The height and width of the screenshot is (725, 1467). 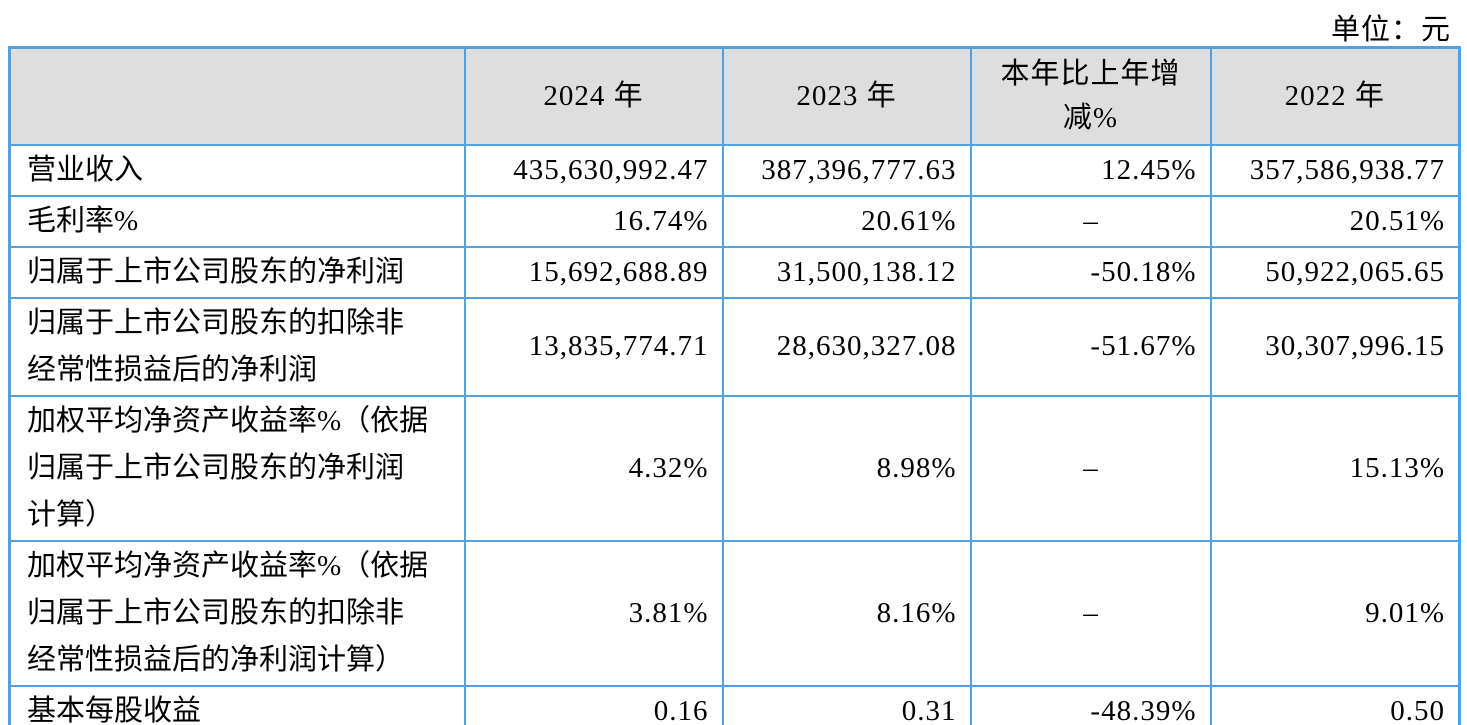 I want to click on cell-value: 20.51%, so click(x=1335, y=221).